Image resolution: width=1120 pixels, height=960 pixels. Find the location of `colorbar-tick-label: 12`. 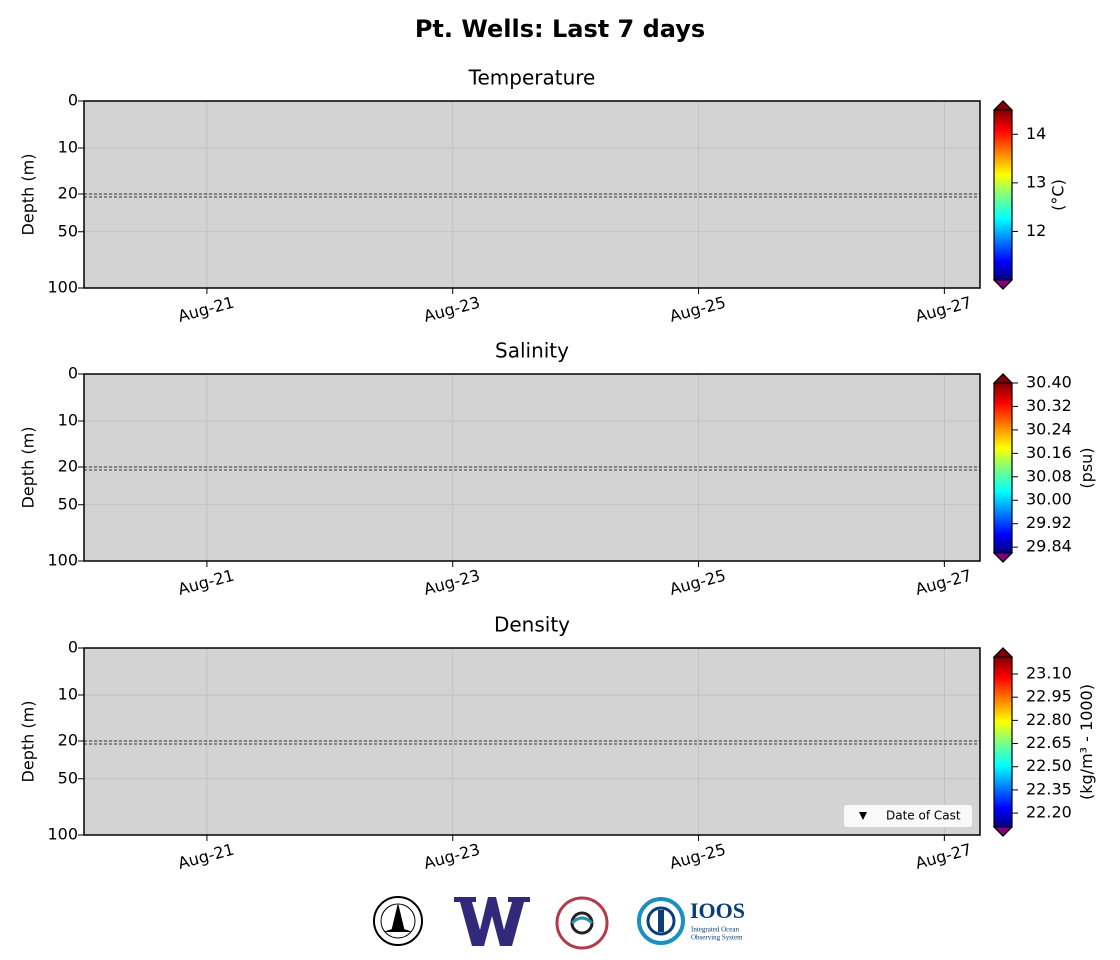

colorbar-tick-label: 12 is located at coordinates (1036, 230).